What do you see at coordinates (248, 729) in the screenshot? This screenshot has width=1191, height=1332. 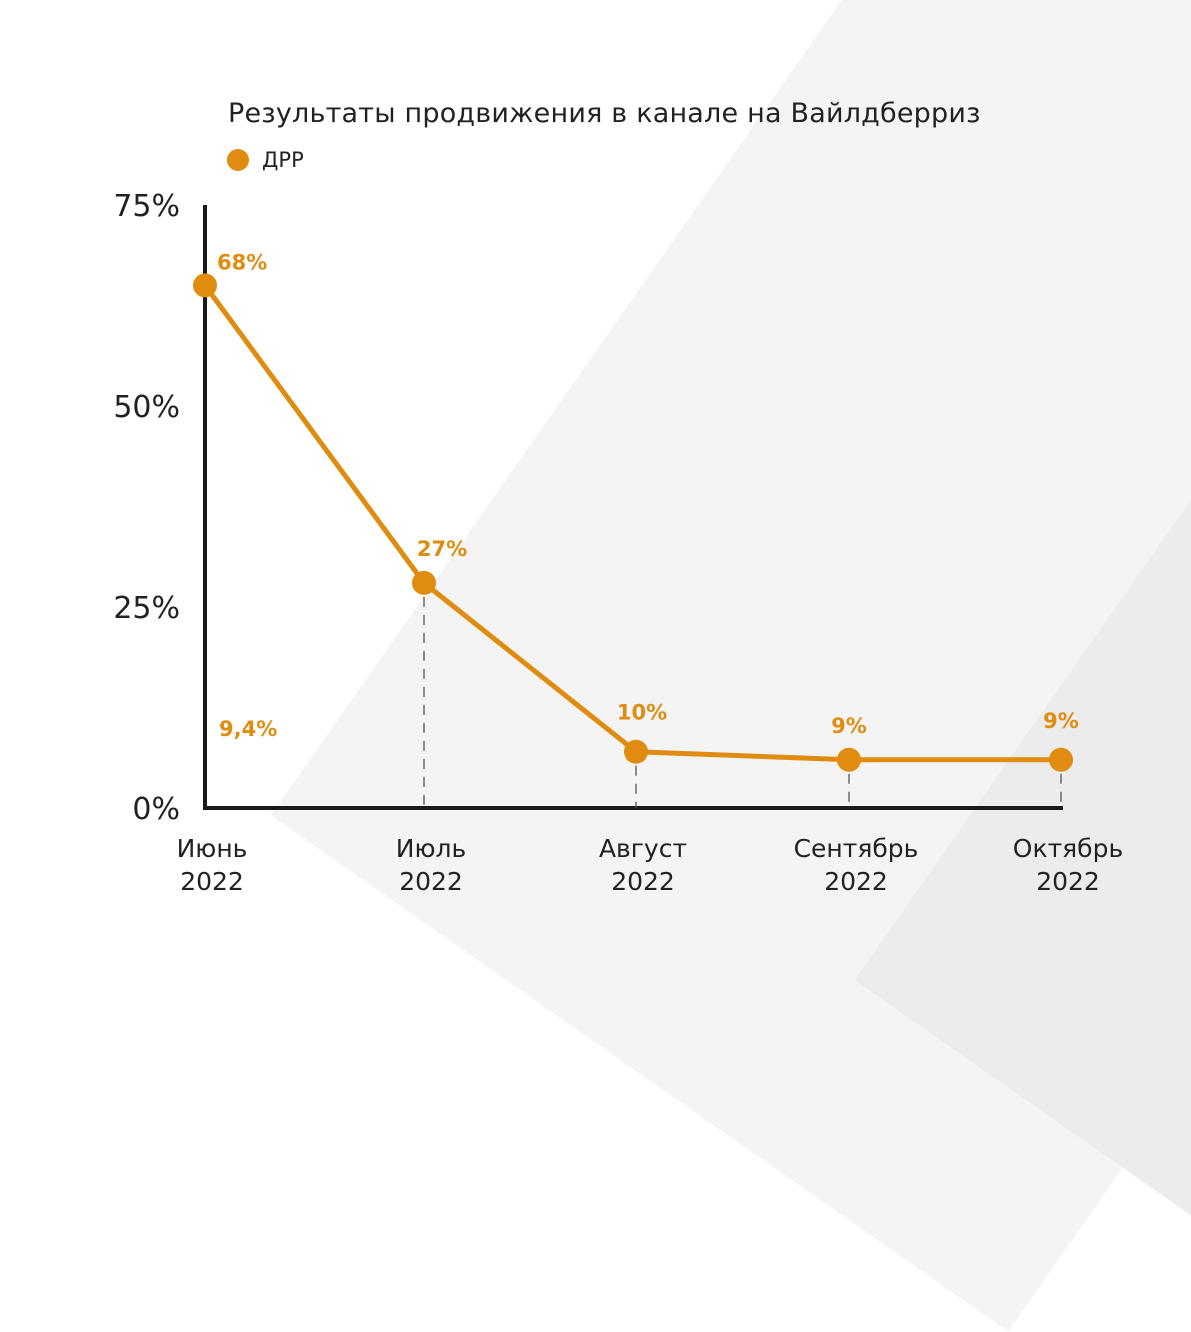 I see `annotation-label: 9,4%` at bounding box center [248, 729].